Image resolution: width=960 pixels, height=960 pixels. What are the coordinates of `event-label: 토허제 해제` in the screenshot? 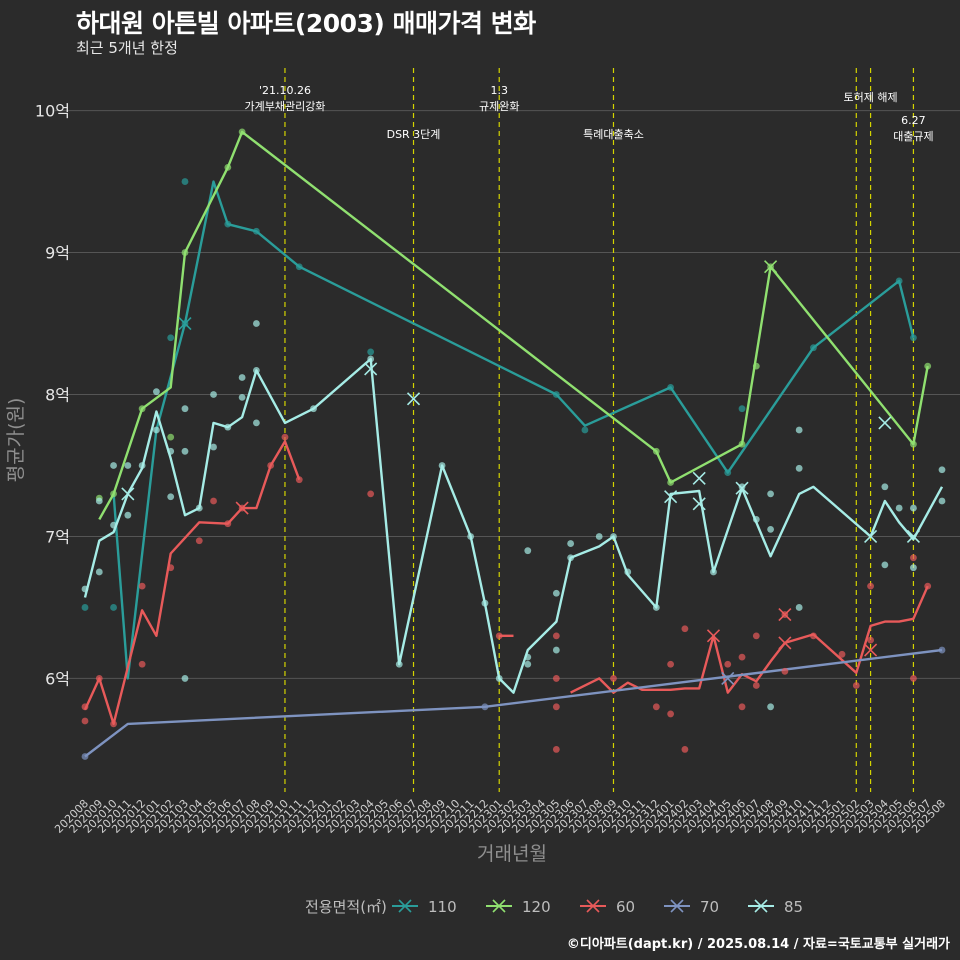 It's located at (871, 97).